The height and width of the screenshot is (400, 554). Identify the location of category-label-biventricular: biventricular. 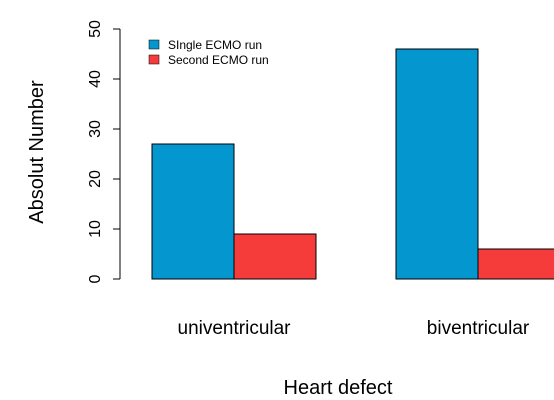
(478, 328).